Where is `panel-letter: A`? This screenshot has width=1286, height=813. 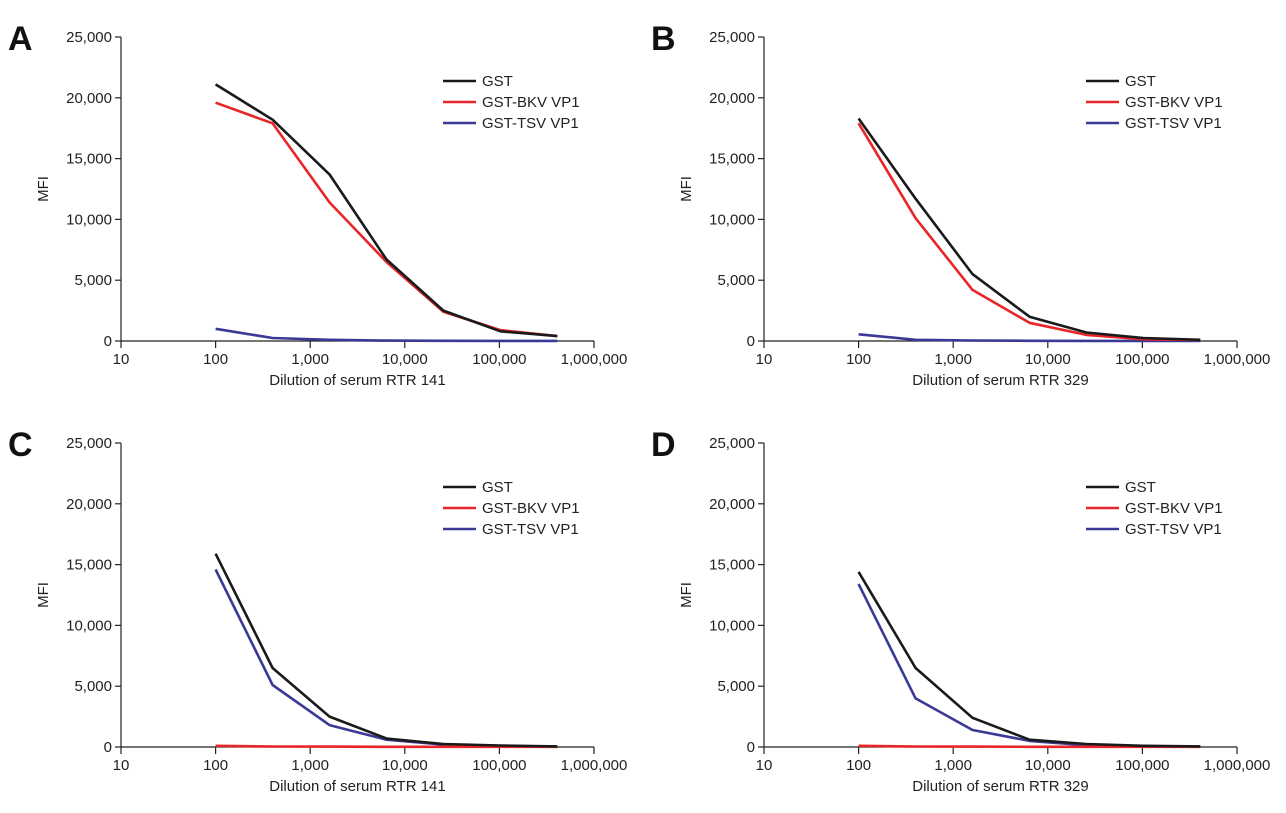
panel-letter: A is located at coordinates (20, 39).